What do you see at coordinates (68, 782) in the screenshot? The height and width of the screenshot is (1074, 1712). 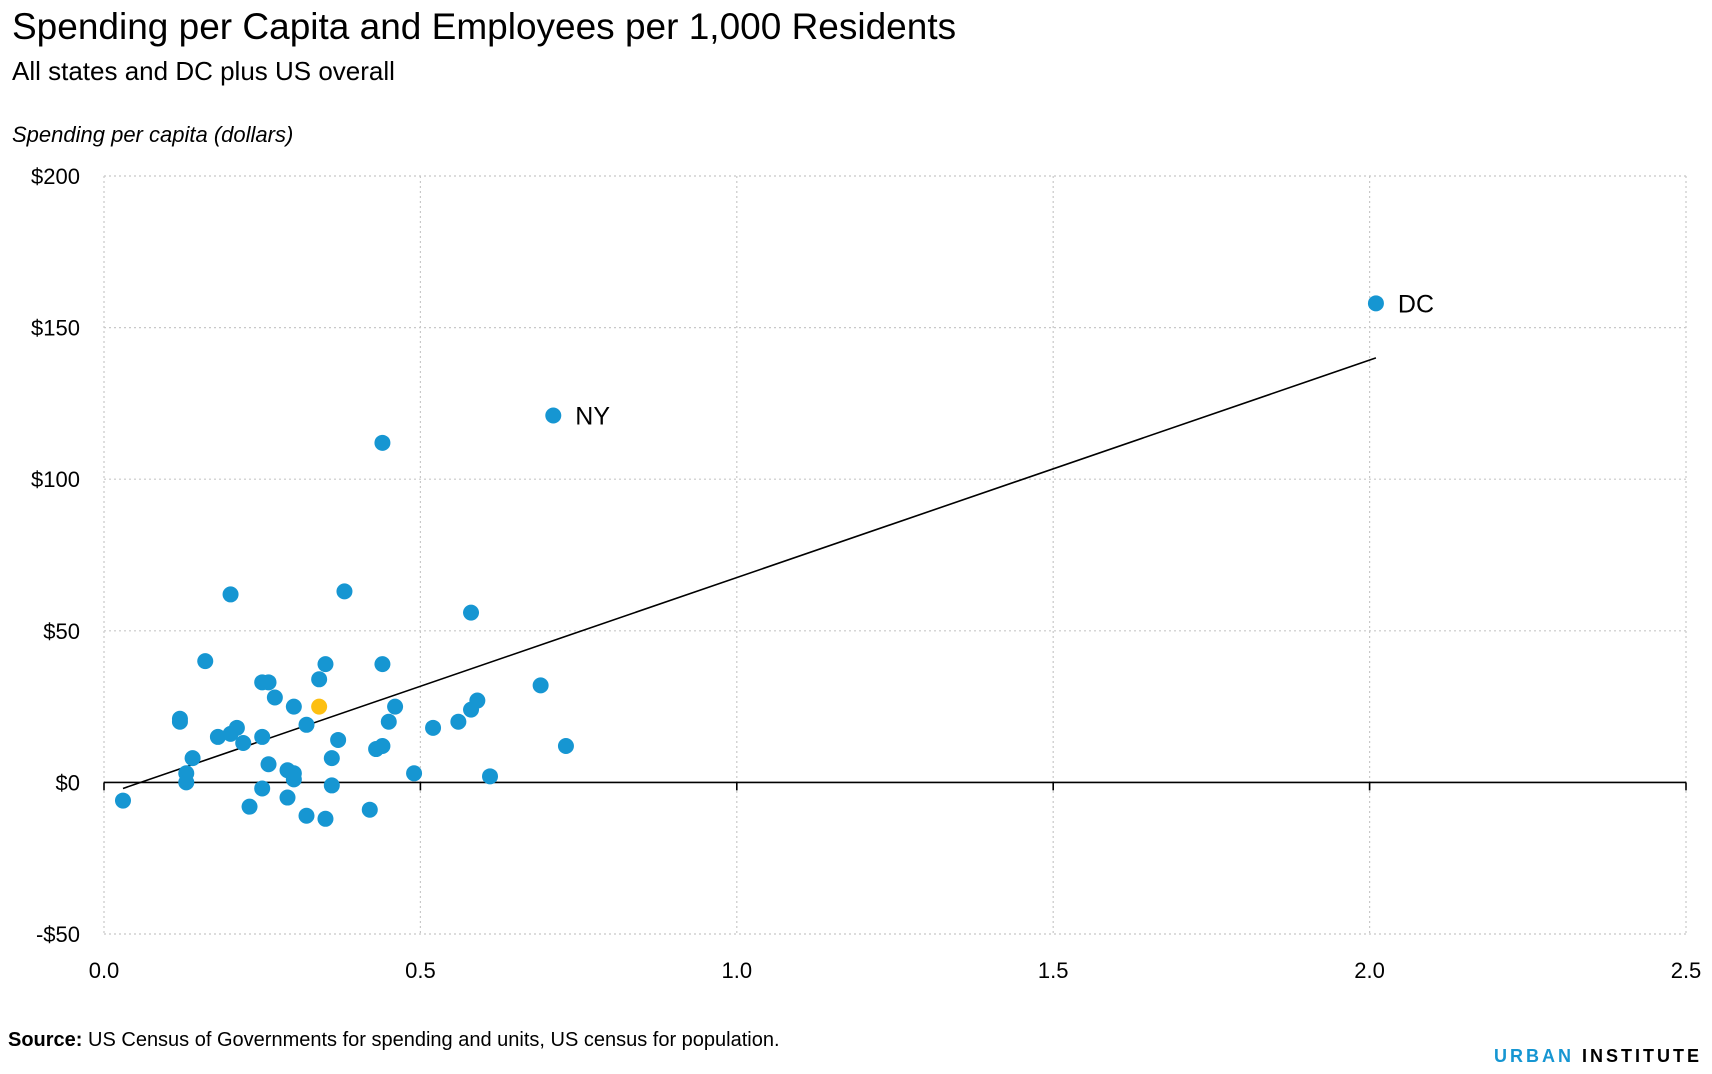 I see `y-tick-label: $0` at bounding box center [68, 782].